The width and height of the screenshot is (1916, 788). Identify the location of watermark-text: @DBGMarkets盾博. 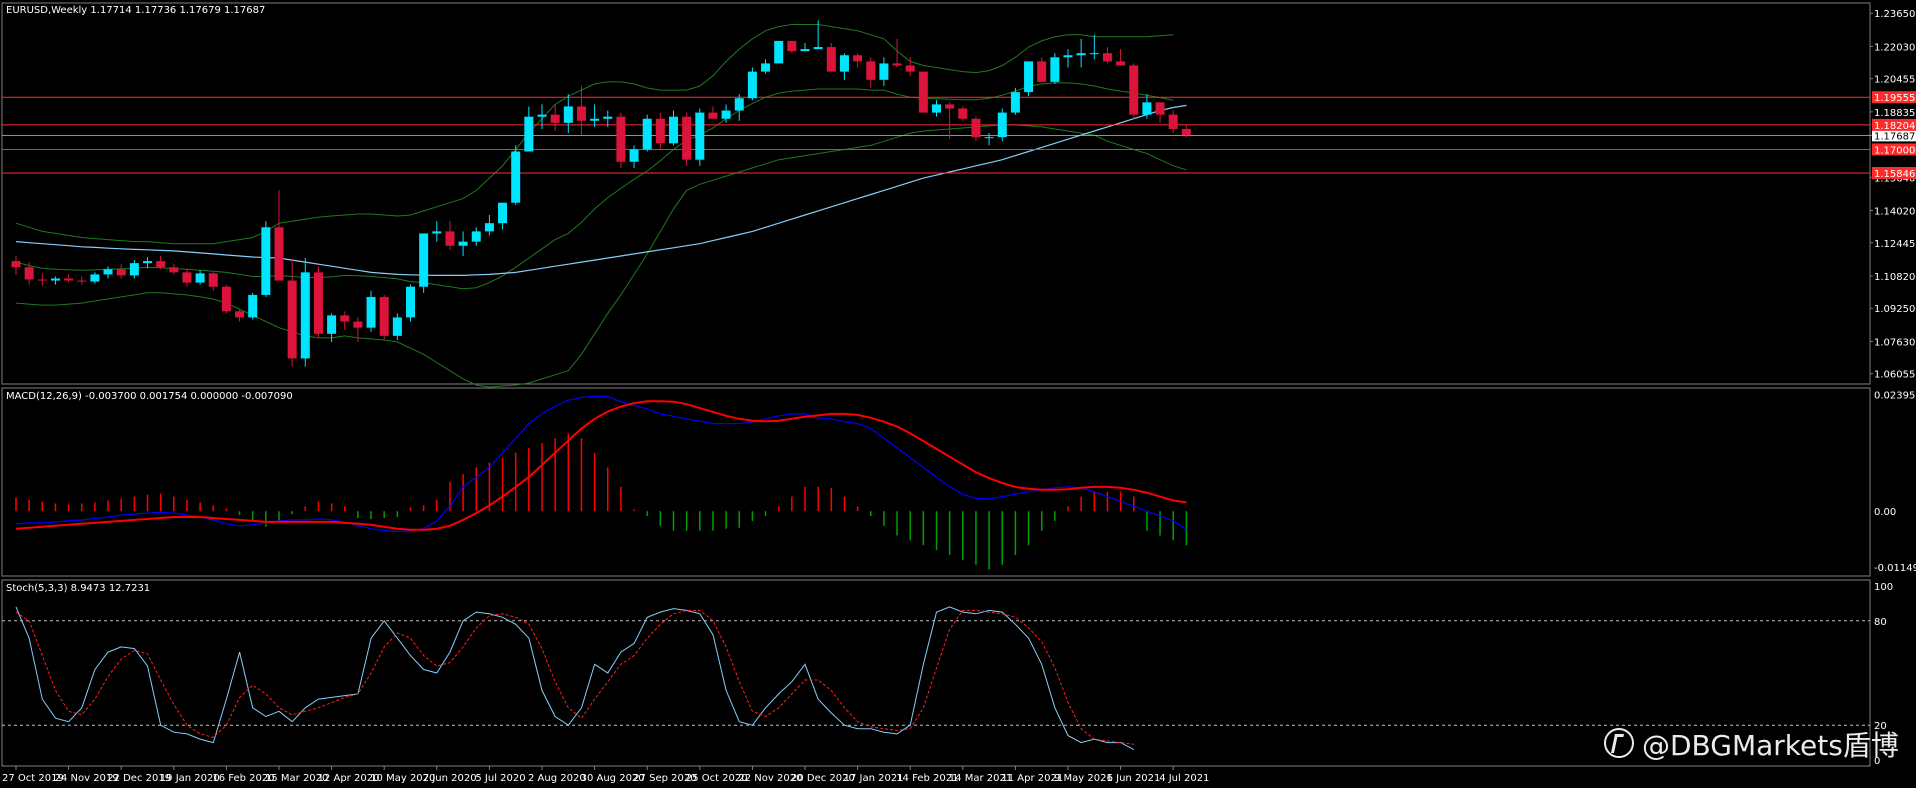
(1770, 745).